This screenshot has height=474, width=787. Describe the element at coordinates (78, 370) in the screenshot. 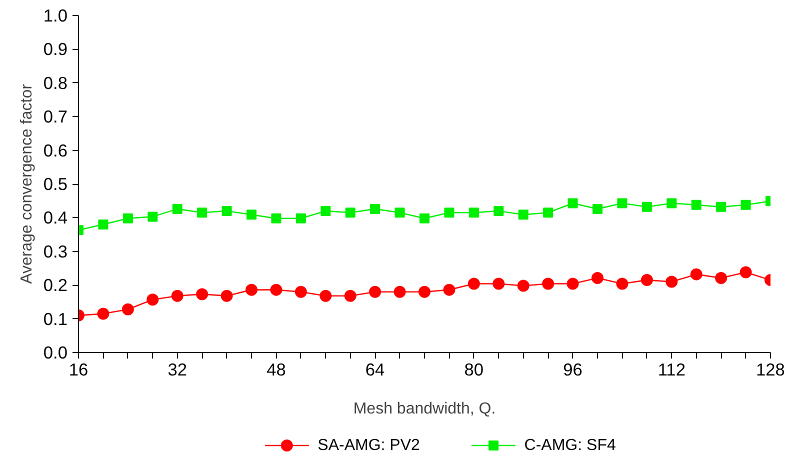

I see `x-tick-label: 16` at that location.